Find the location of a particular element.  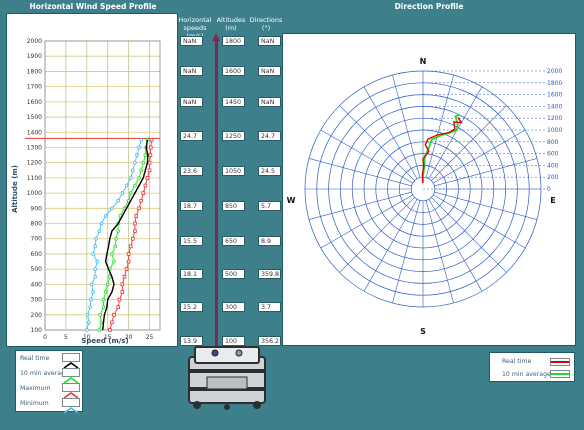

speed-series-avg is located at coordinates (123, 235).